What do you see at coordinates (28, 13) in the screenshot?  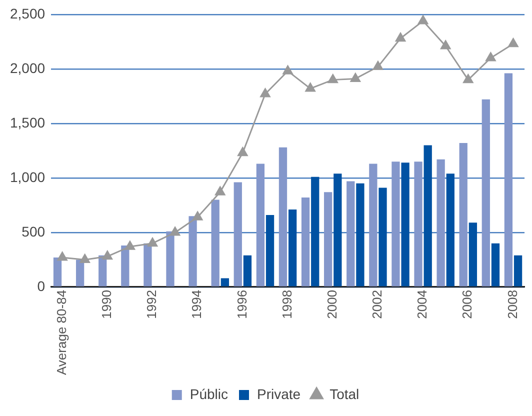 I see `y-tick-label: 2,500` at bounding box center [28, 13].